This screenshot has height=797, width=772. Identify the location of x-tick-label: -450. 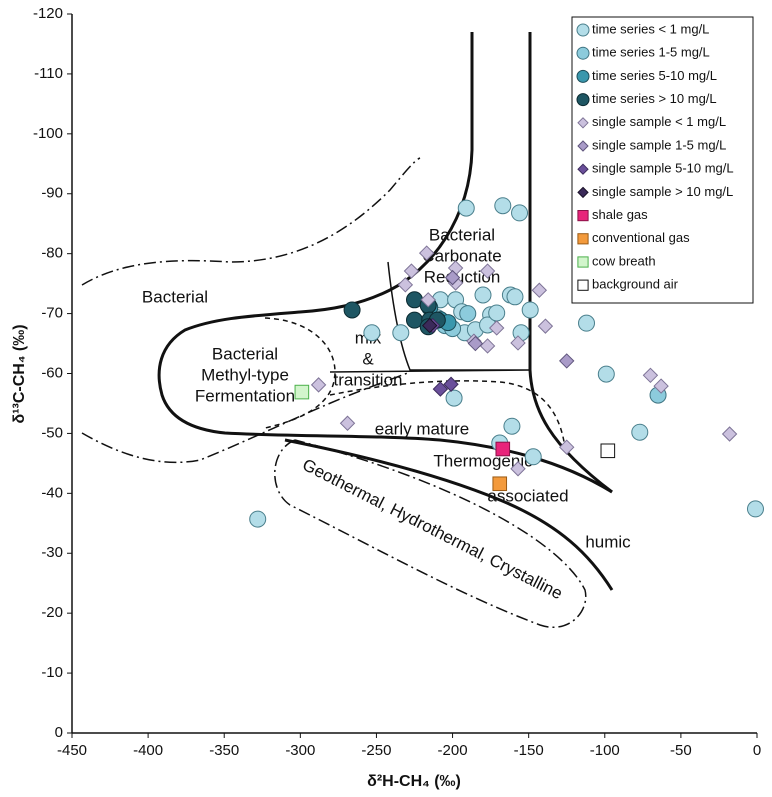
(72, 750).